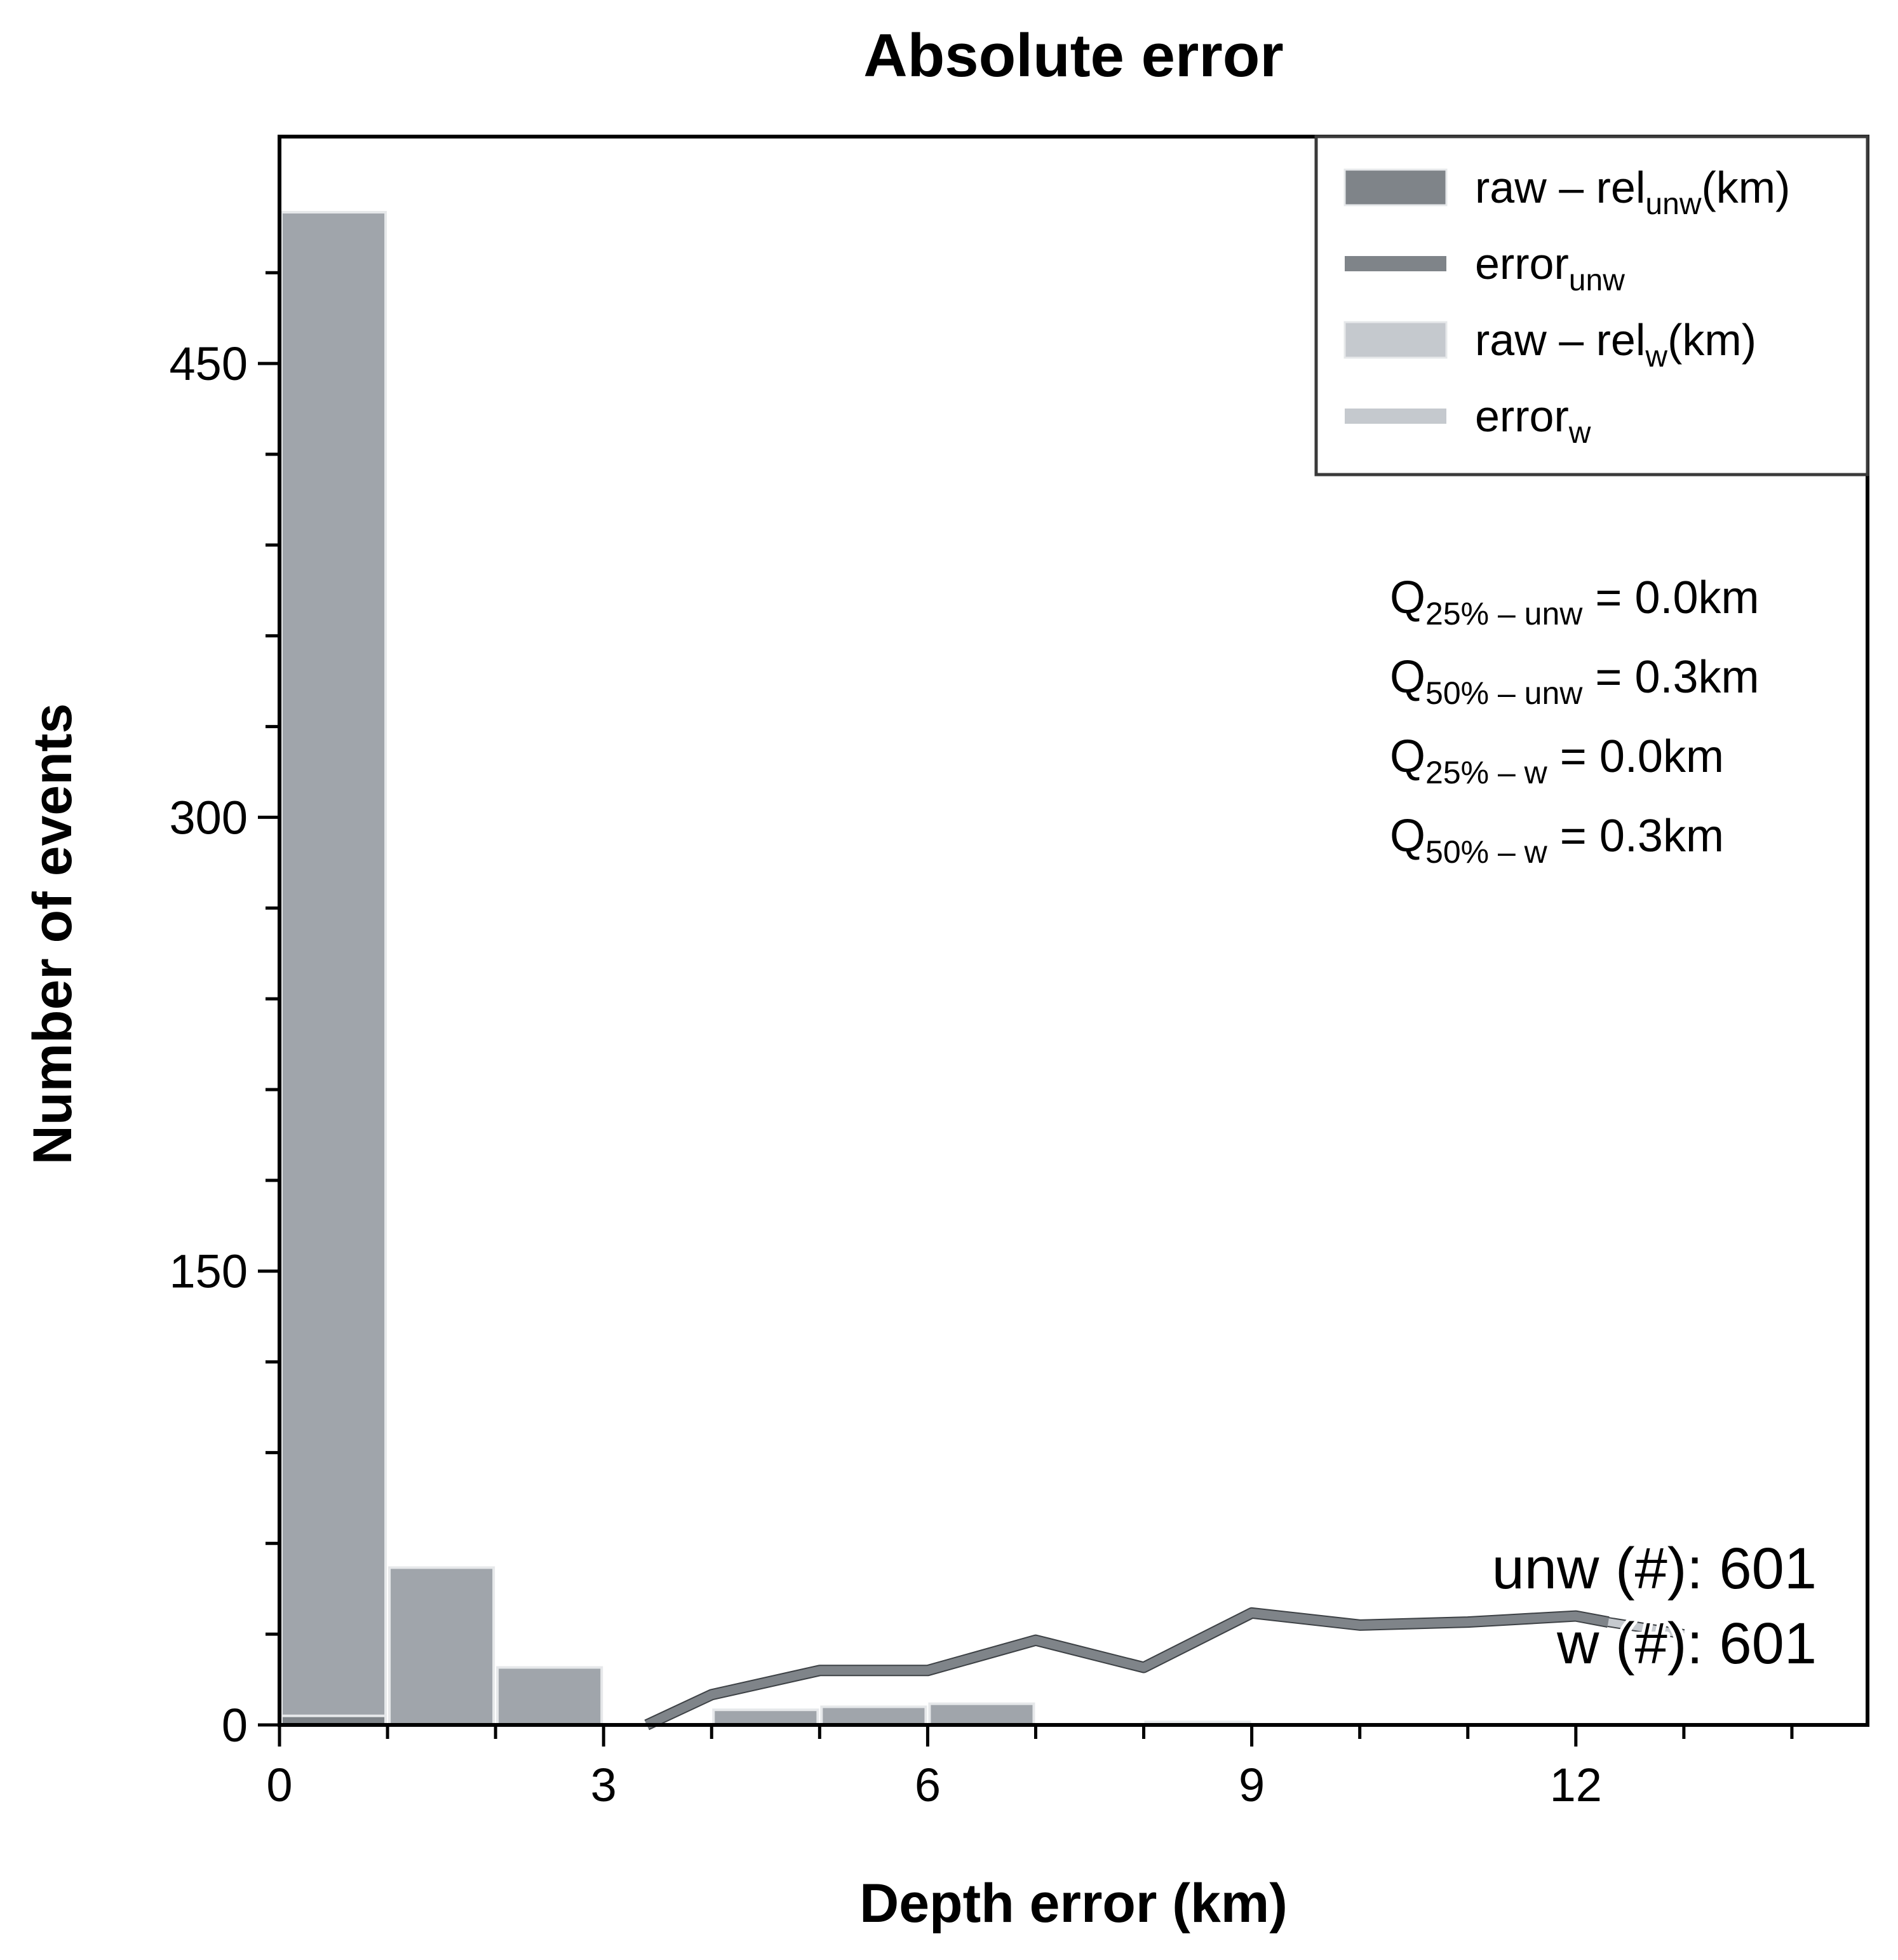 This screenshot has height=1960, width=1898. Describe the element at coordinates (209, 1271) in the screenshot. I see `y-tick-label: 150` at that location.